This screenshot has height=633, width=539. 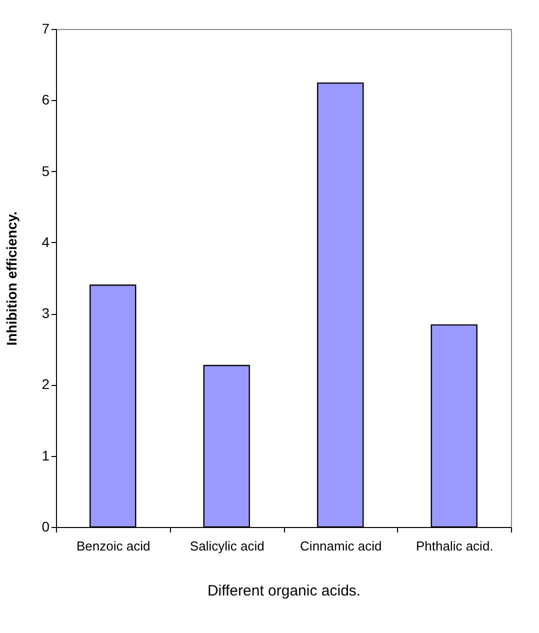 I want to click on y-tick-label: 3, so click(x=46, y=313).